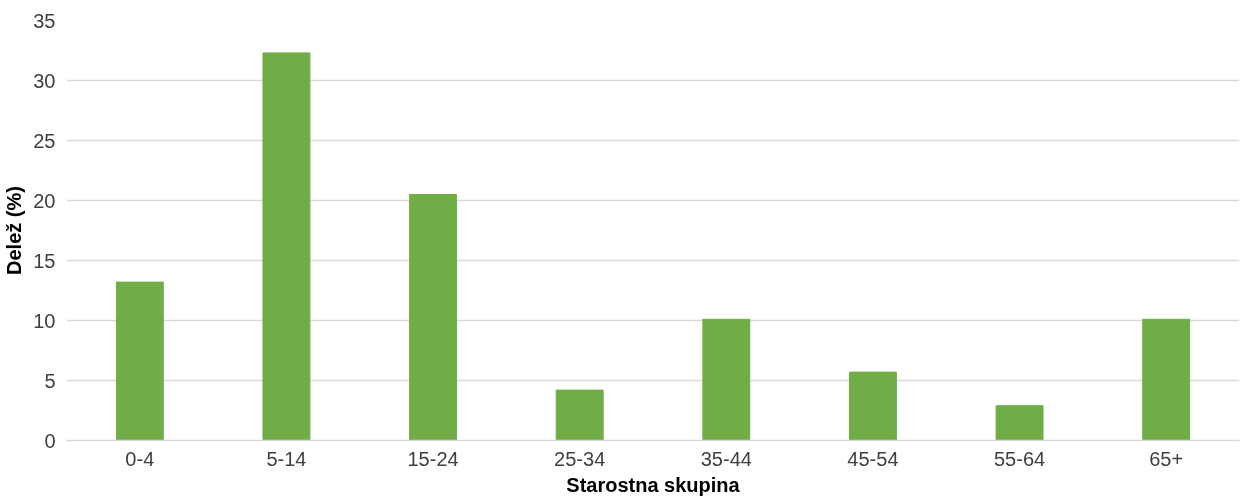 This screenshot has width=1249, height=498. I want to click on x-tick-label: 15-24, so click(433, 458).